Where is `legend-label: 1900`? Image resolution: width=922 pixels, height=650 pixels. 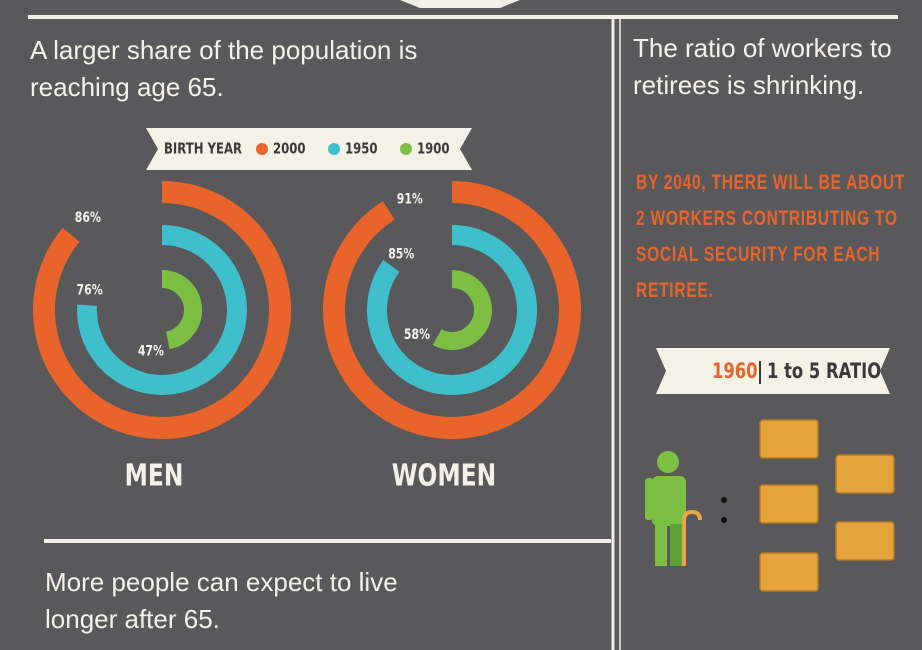 legend-label: 1900 is located at coordinates (433, 149).